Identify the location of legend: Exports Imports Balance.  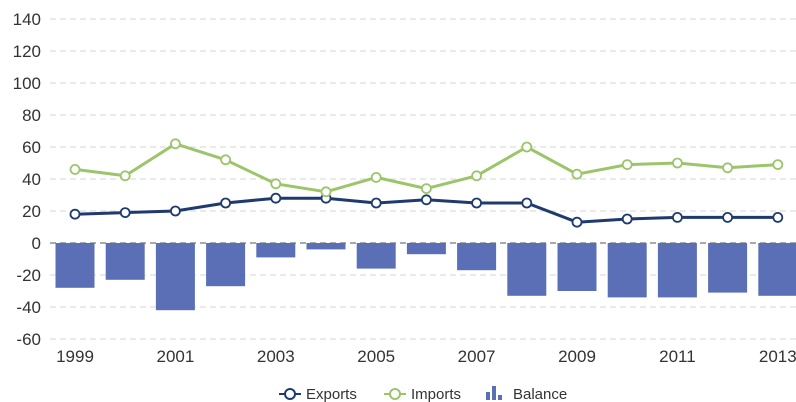
(423, 394).